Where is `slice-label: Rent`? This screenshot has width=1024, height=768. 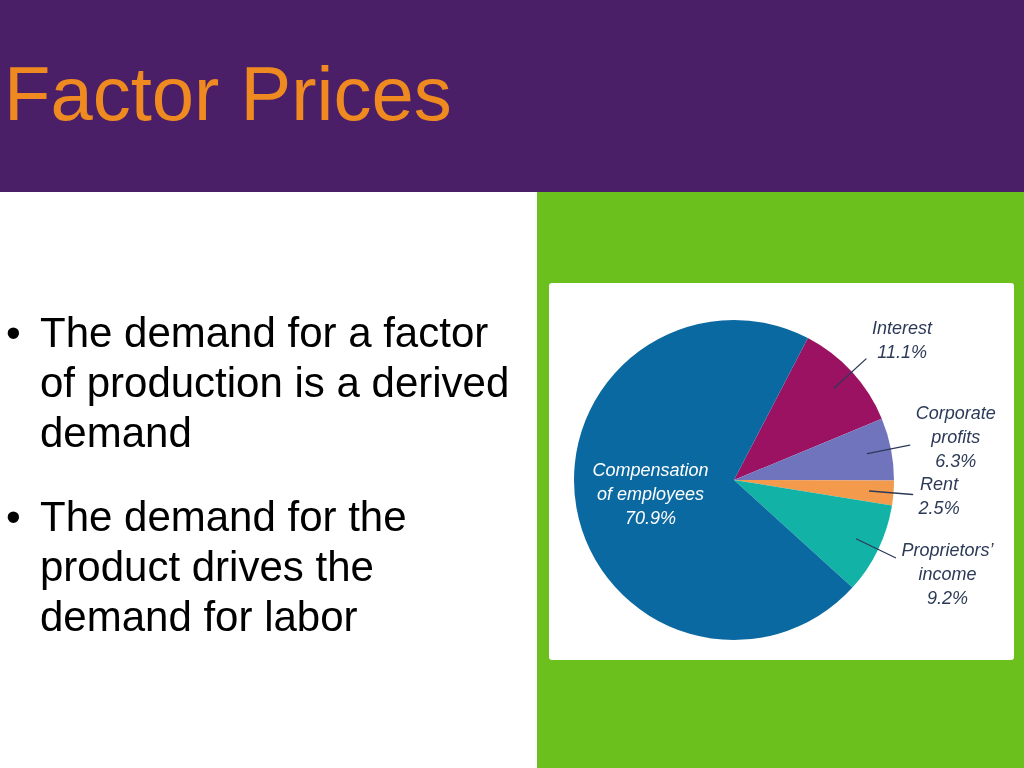
slice-label: Rent is located at coordinates (940, 483).